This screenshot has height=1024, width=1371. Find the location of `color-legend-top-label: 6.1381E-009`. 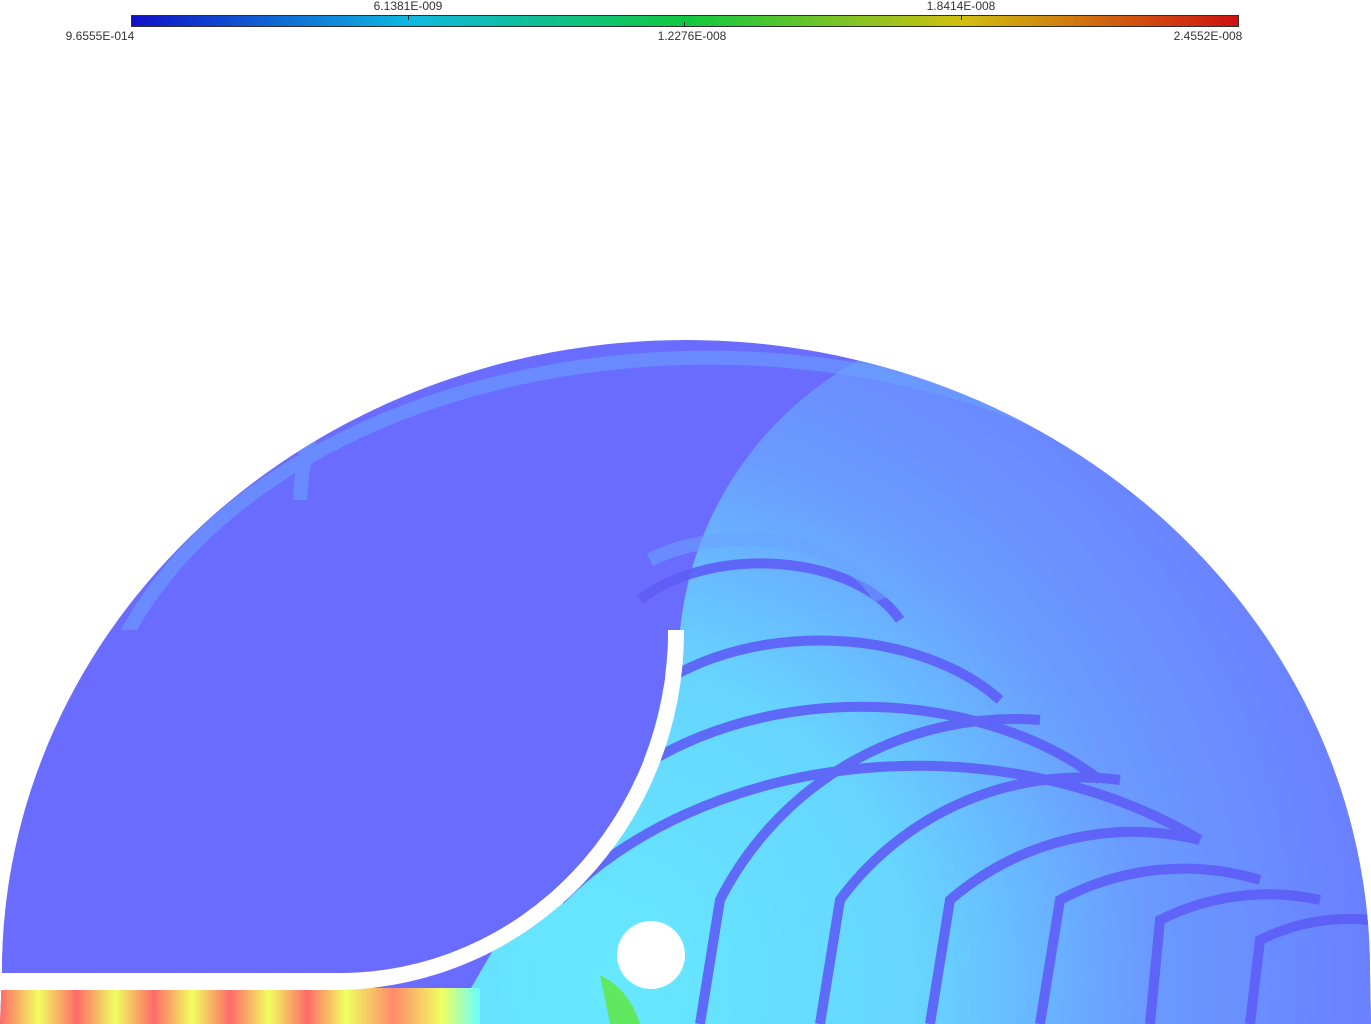

color-legend-top-label: 6.1381E-009 is located at coordinates (408, 6).